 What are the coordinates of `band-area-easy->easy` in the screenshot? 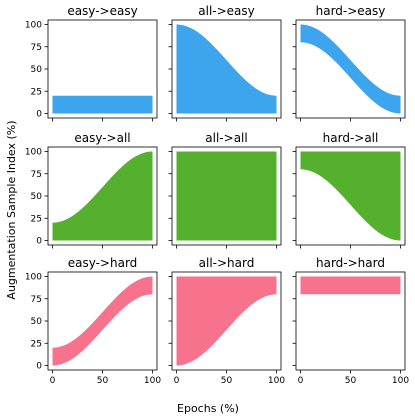 It's located at (102, 104).